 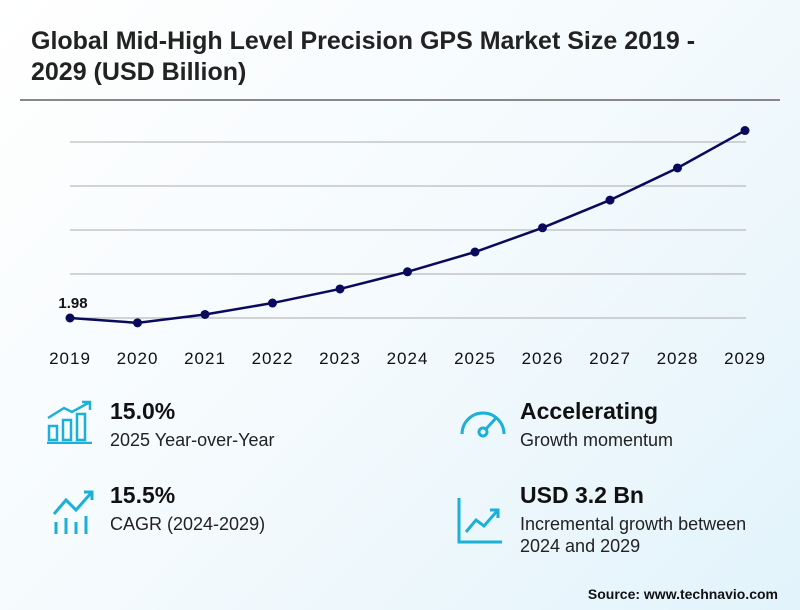 What do you see at coordinates (273, 358) in the screenshot?
I see `x-tick-label: 2022` at bounding box center [273, 358].